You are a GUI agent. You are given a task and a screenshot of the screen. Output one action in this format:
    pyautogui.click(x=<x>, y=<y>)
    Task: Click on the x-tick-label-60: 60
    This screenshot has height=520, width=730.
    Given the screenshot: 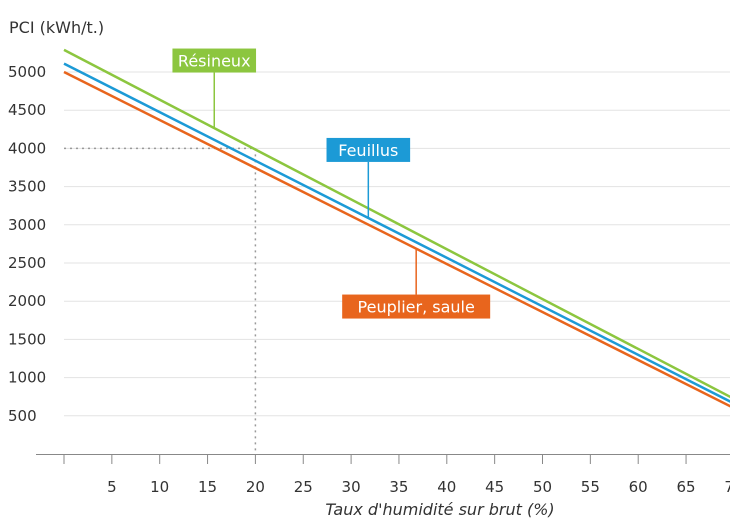 What is the action you would take?
    pyautogui.click(x=638, y=487)
    